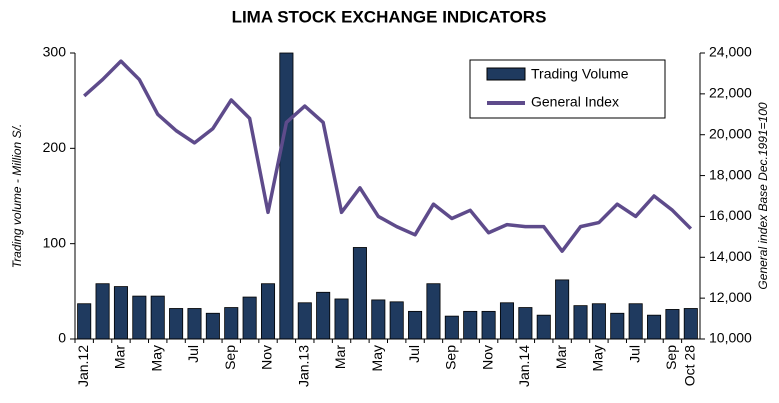 This screenshot has width=779, height=403. What do you see at coordinates (55, 242) in the screenshot?
I see `y-tick-label: 100` at bounding box center [55, 242].